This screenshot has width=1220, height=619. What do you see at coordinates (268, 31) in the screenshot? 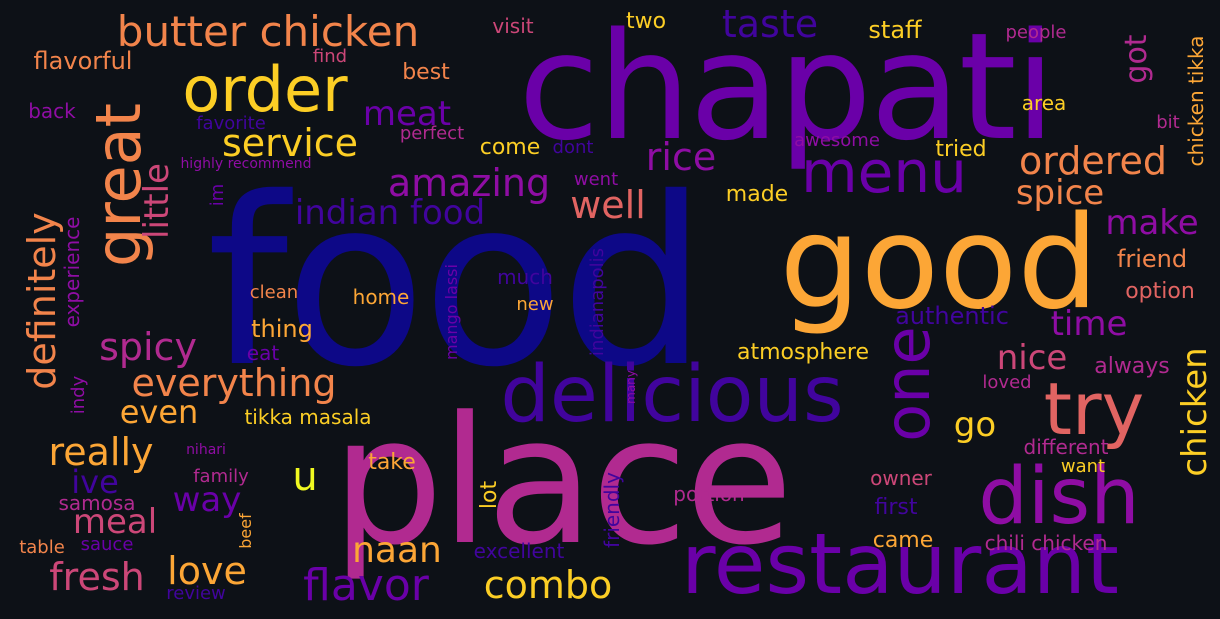
I see `word-butter-chicken: butter chicken` at bounding box center [268, 31].